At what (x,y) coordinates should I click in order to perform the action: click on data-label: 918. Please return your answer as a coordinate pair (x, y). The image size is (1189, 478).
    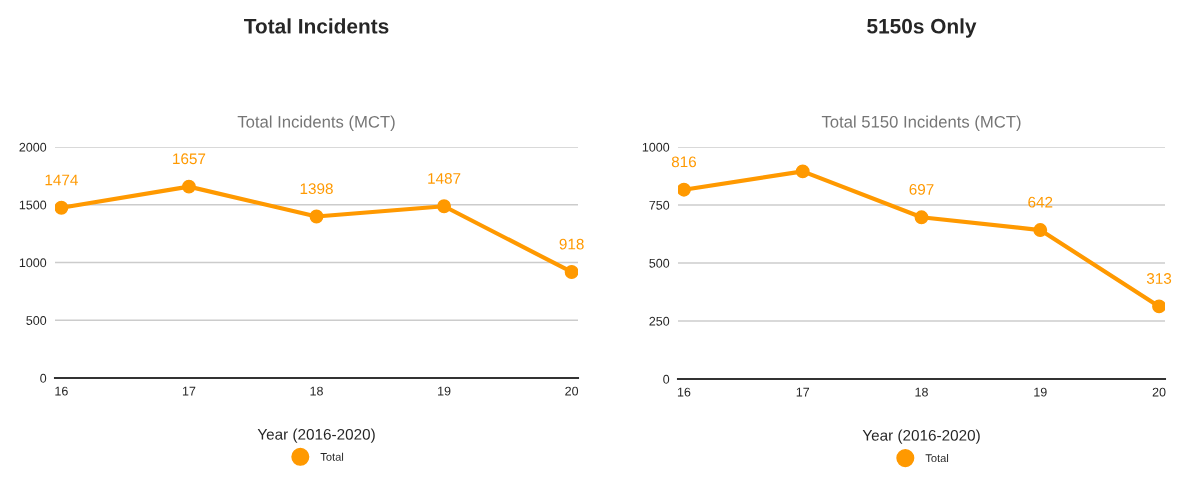
    Looking at the image, I should click on (571, 244).